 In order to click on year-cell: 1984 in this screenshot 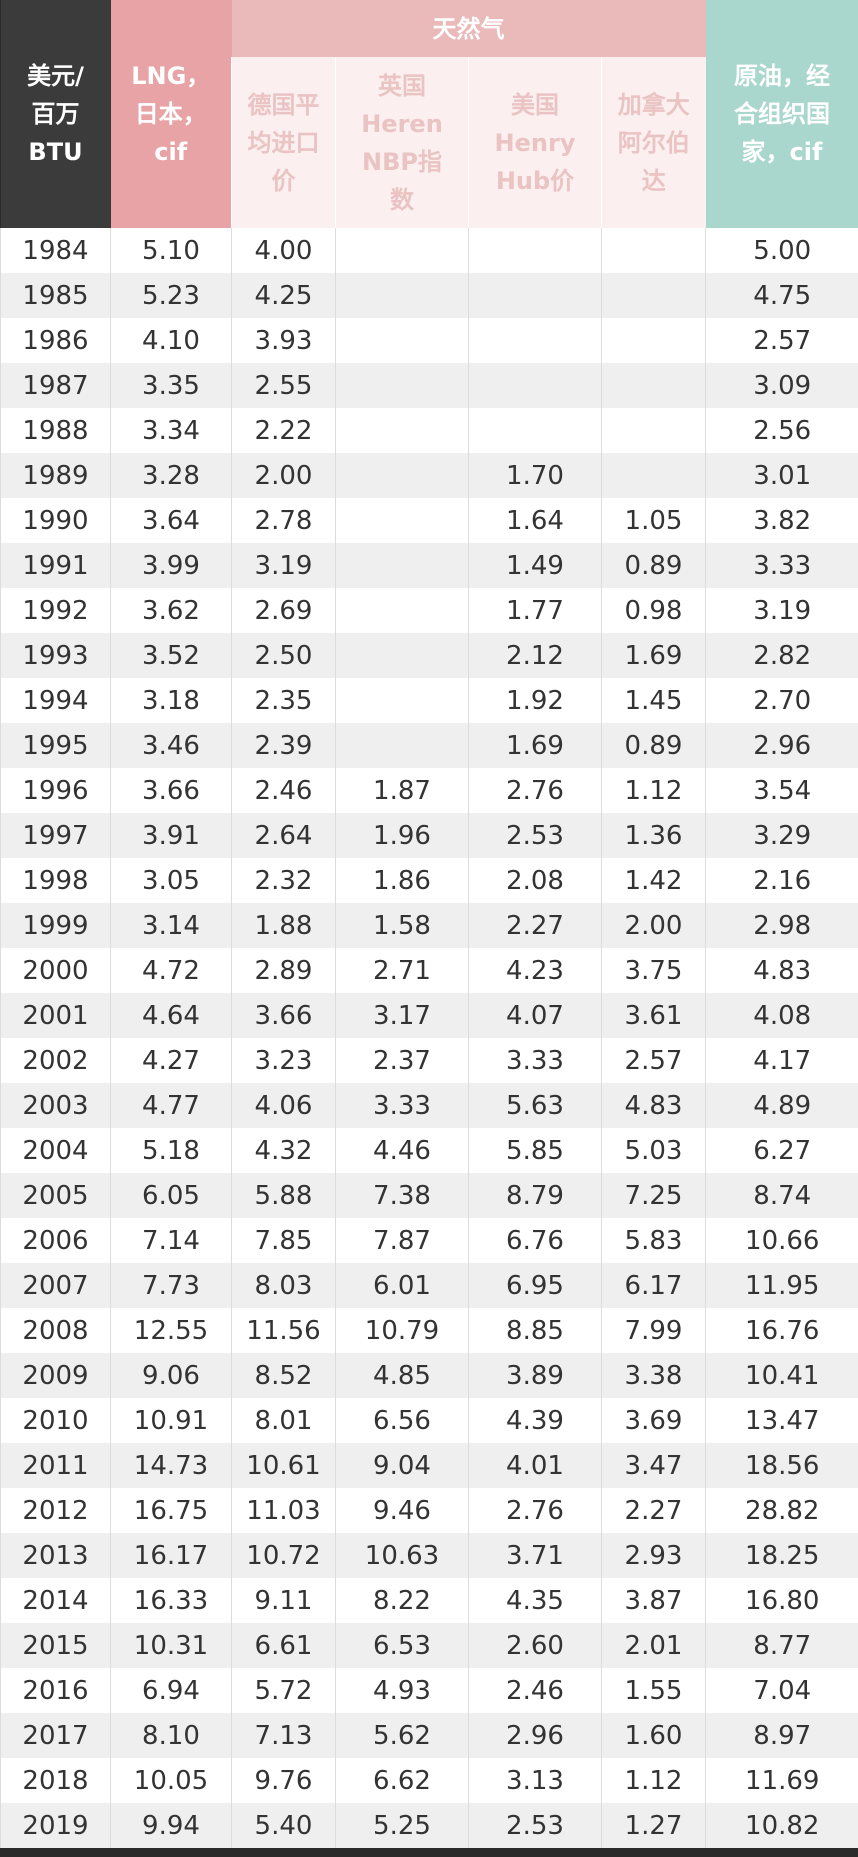, I will do `click(55, 250)`.